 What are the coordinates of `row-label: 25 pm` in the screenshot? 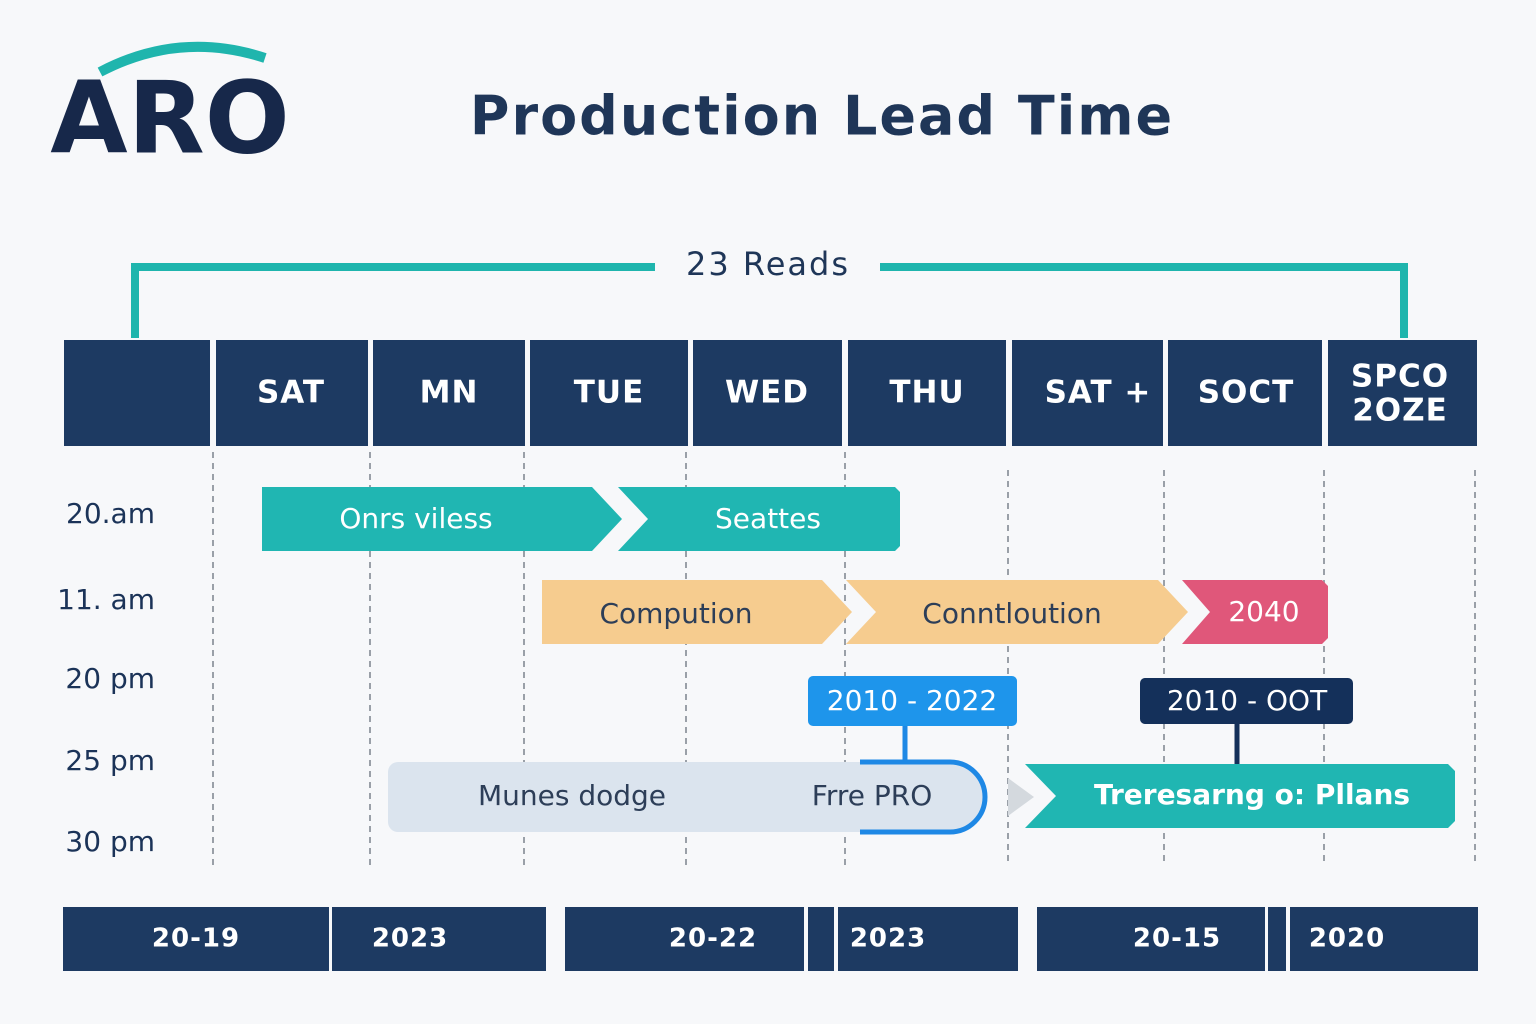 It's located at (110, 760).